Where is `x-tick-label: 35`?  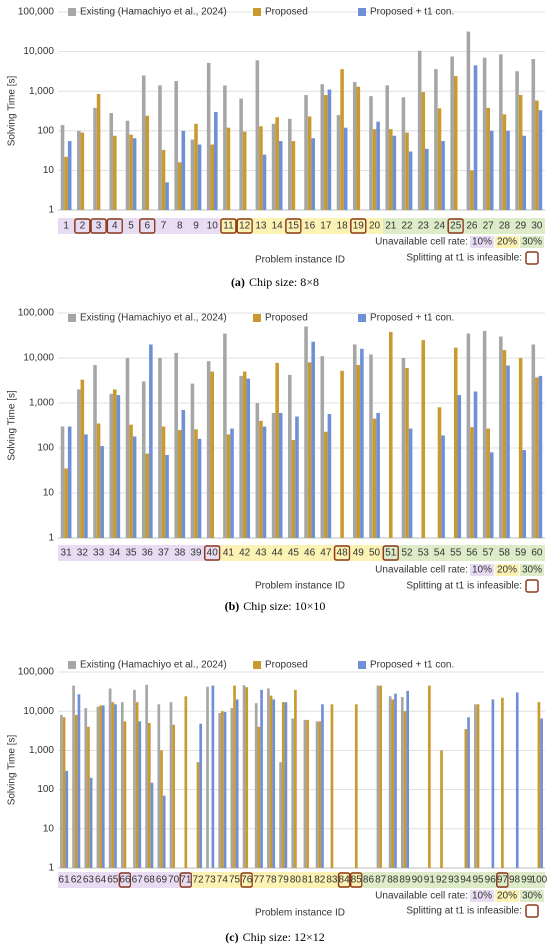 x-tick-label: 35 is located at coordinates (131, 553).